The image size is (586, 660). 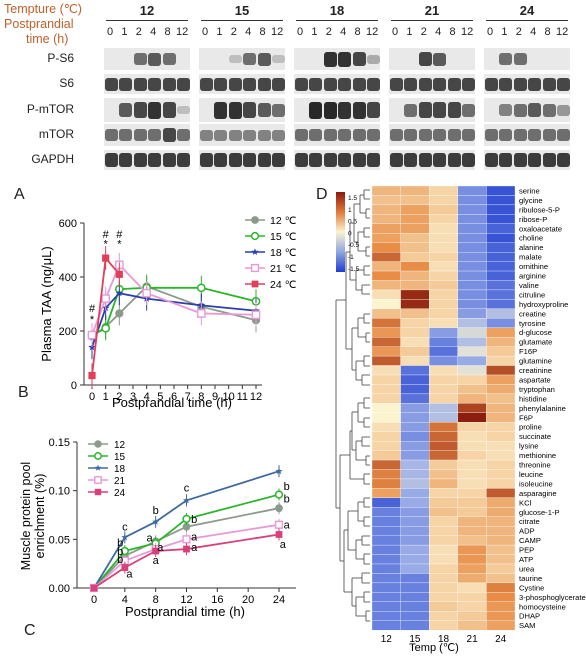 I want to click on heatmap-row-label: lysine, so click(x=528, y=446).